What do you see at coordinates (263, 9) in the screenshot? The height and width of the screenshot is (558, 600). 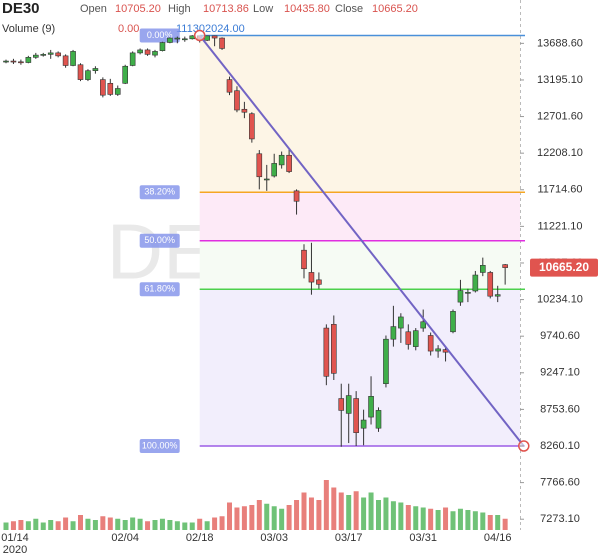 I see `header-label: Low` at bounding box center [263, 9].